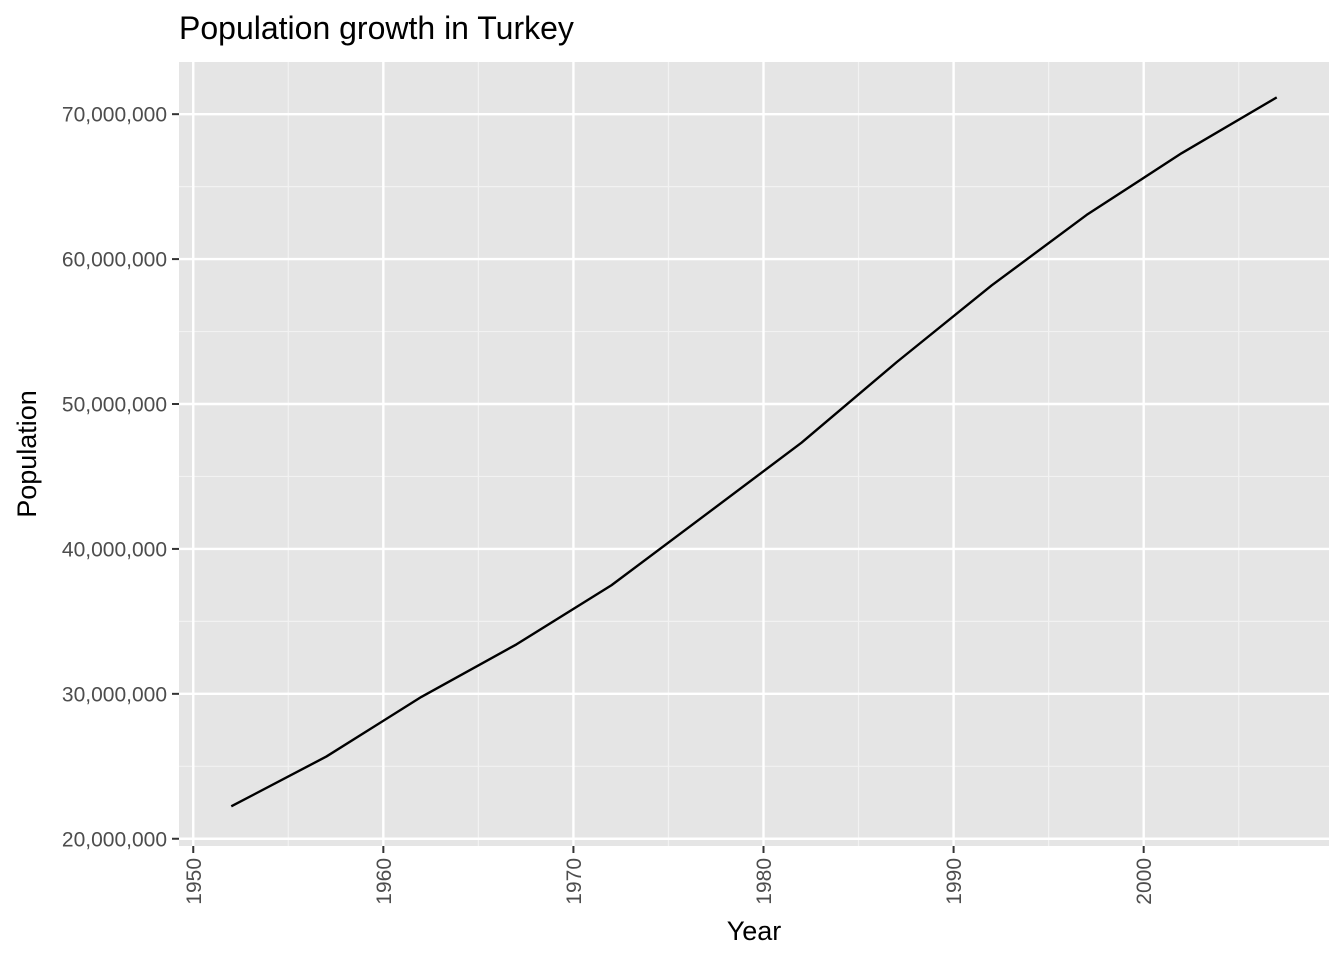  Describe the element at coordinates (384, 881) in the screenshot. I see `x-tick-label: 1960` at that location.